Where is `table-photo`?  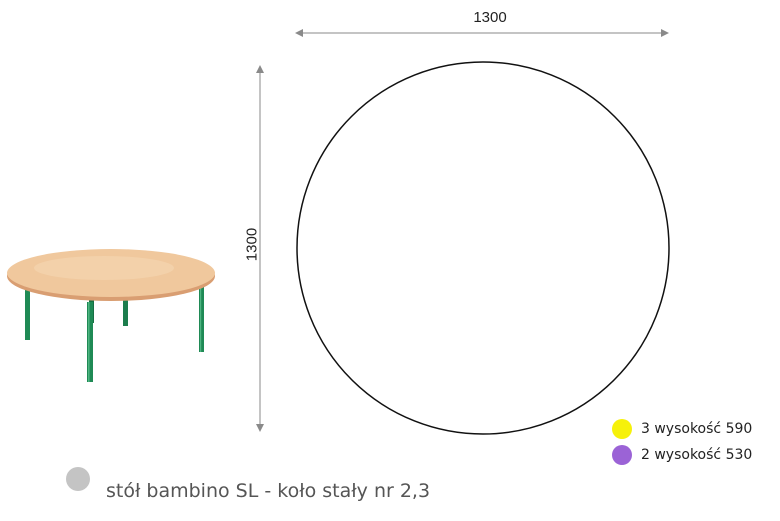
table-photo is located at coordinates (111, 315).